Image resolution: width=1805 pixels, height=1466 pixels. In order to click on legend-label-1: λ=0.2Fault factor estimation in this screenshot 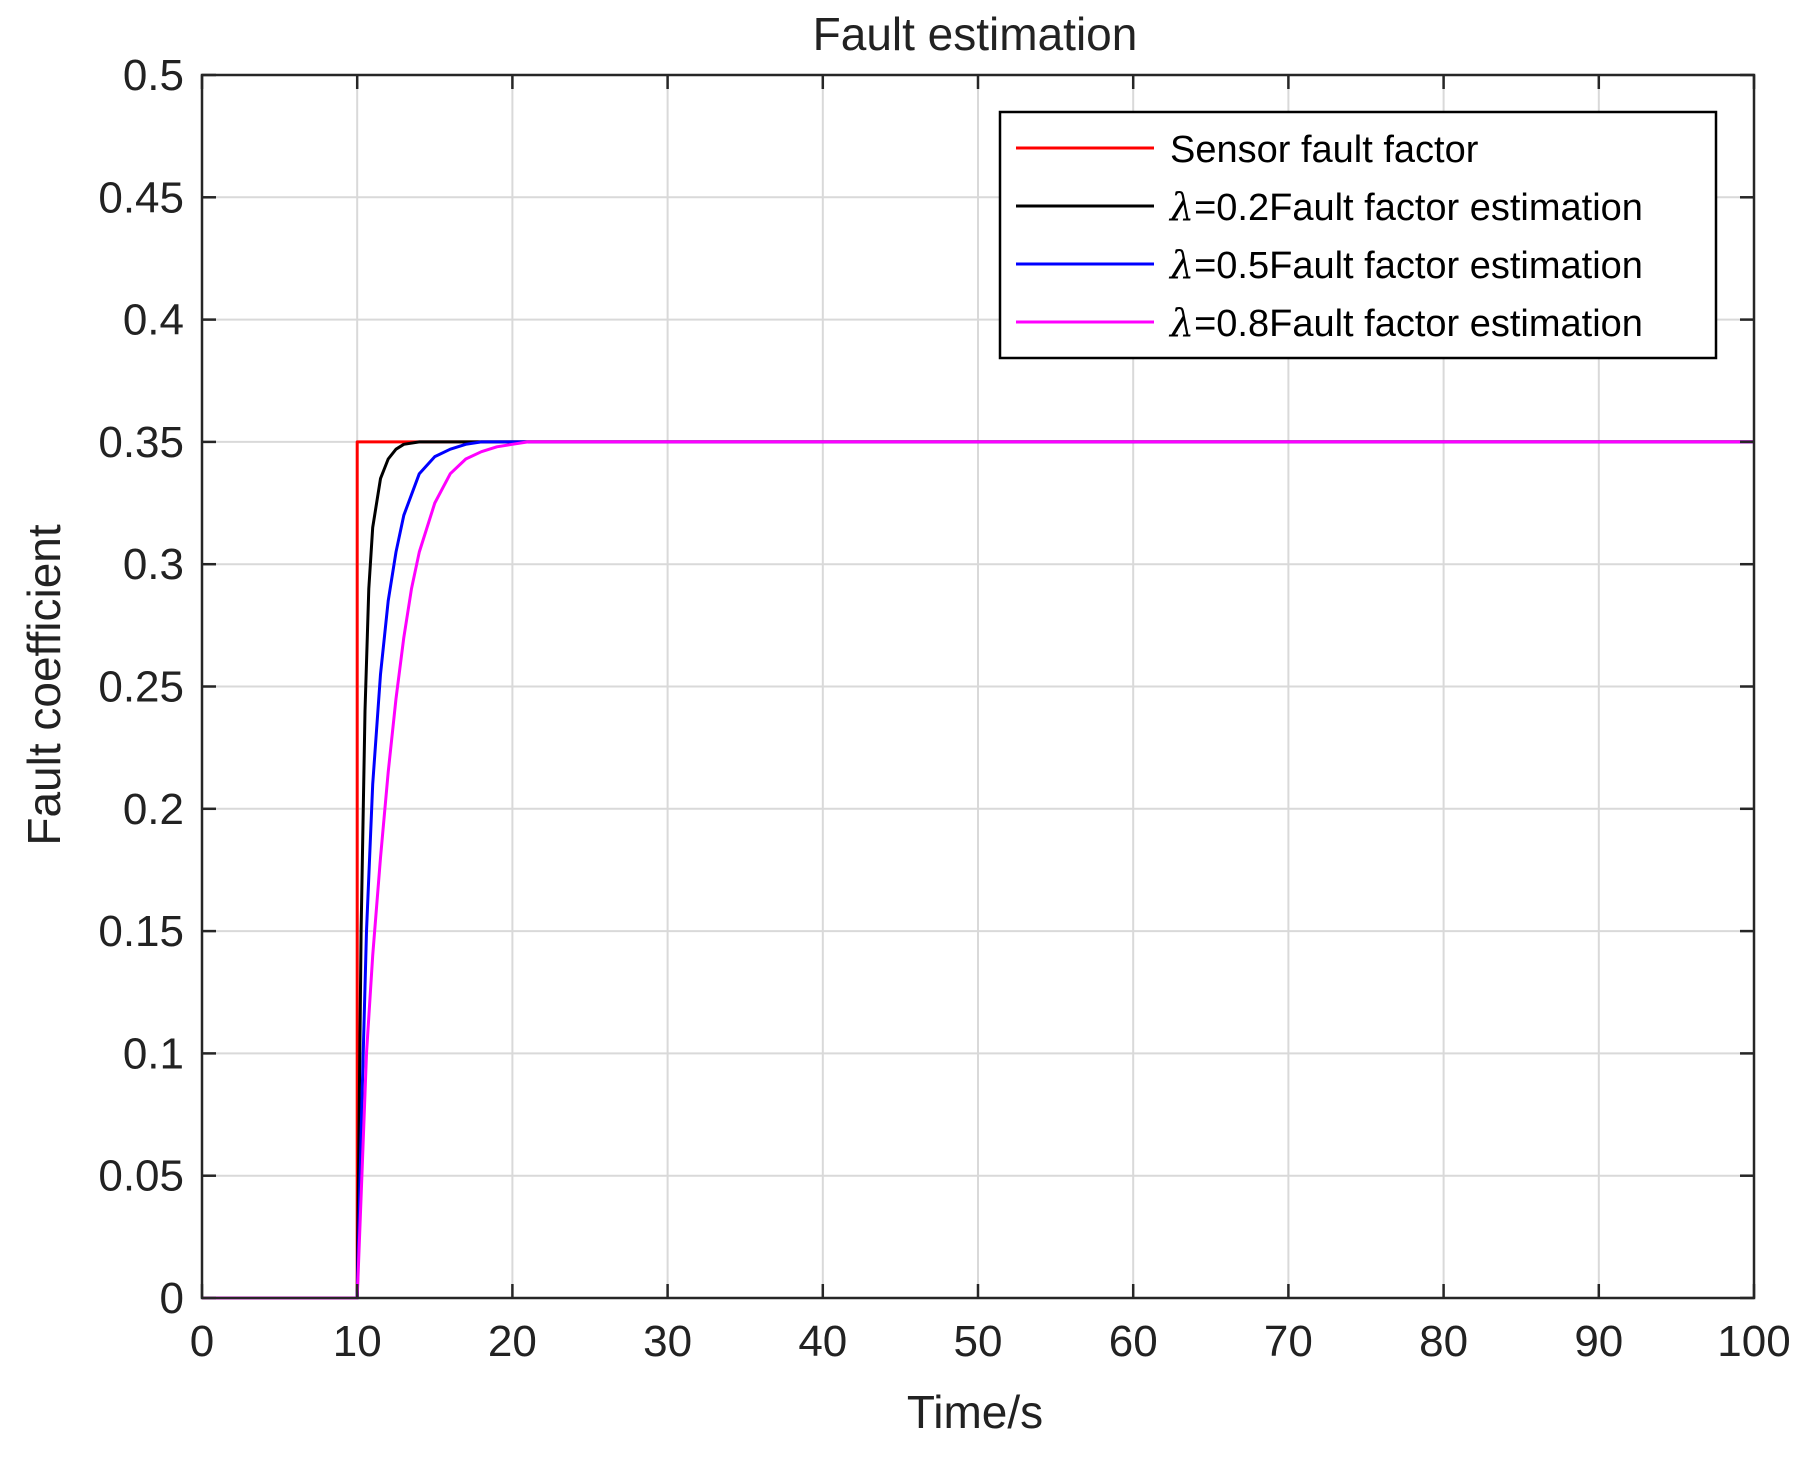, I will do `click(1405, 207)`.